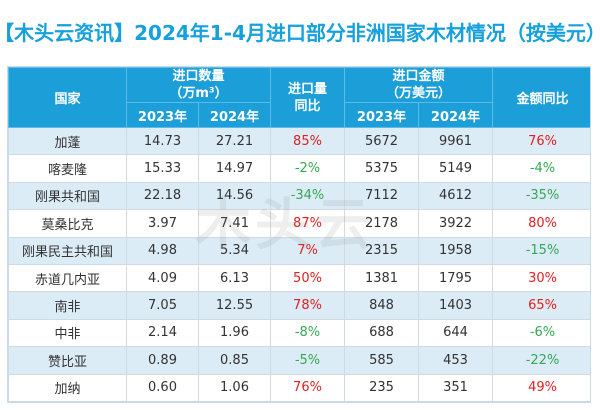 The height and width of the screenshot is (410, 600). I want to click on header-volume-change: 进口量 同比, so click(307, 97).